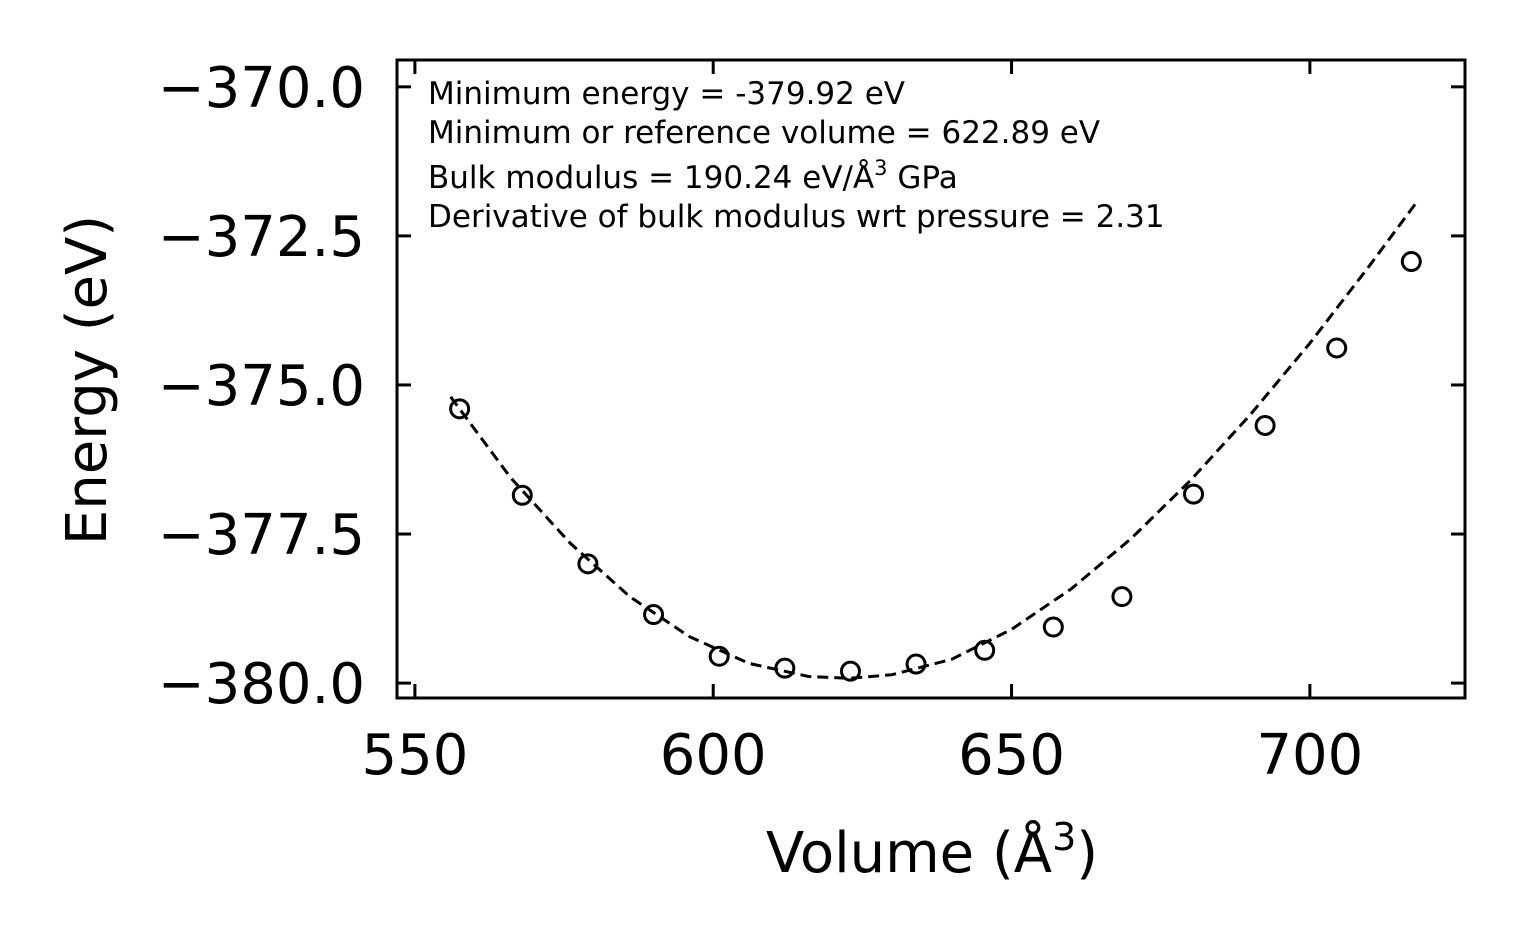  Describe the element at coordinates (1087, 853) in the screenshot. I see `x-axis-label-close: )` at that location.